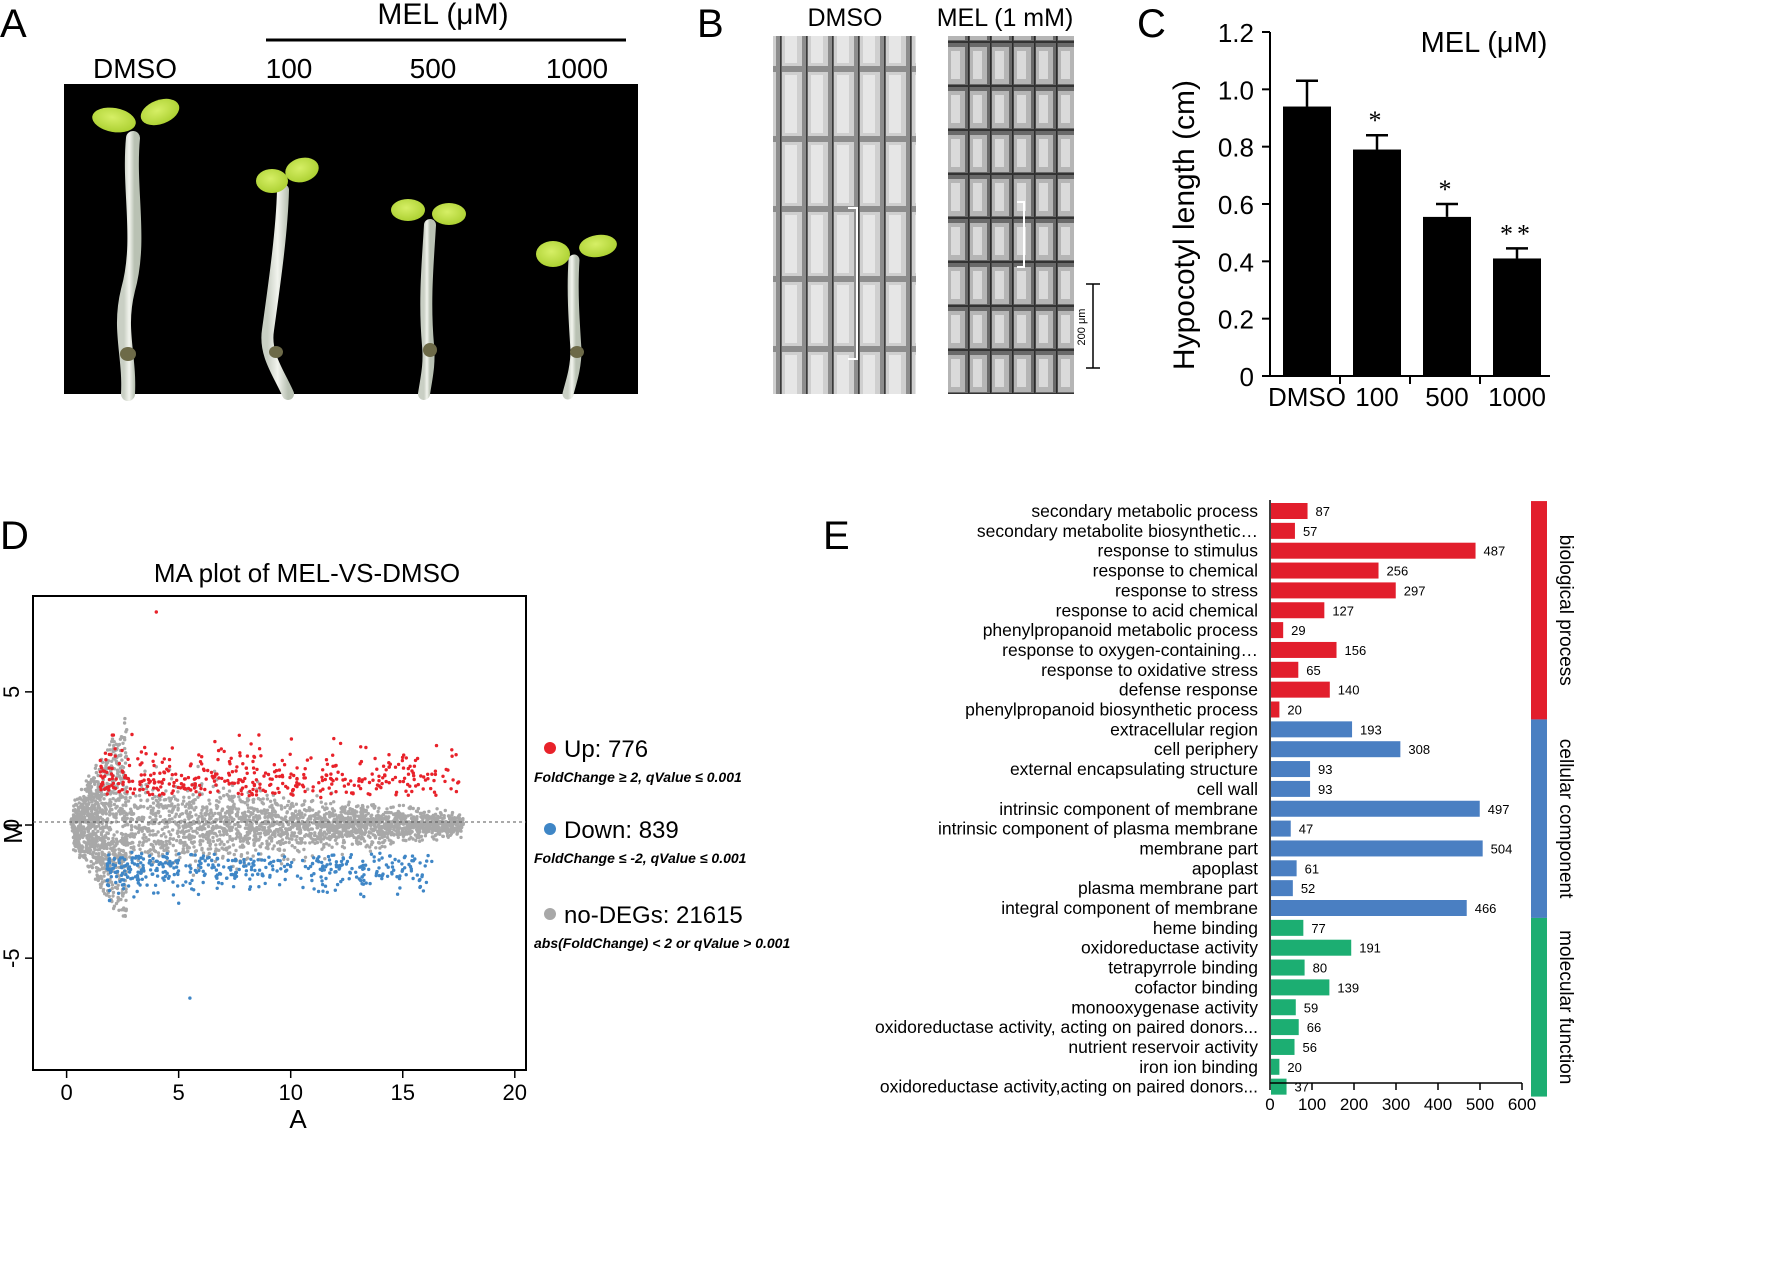 The width and height of the screenshot is (1772, 1276). I want to click on chart-e-category-label: response to oxidative stress, so click(1149, 670).